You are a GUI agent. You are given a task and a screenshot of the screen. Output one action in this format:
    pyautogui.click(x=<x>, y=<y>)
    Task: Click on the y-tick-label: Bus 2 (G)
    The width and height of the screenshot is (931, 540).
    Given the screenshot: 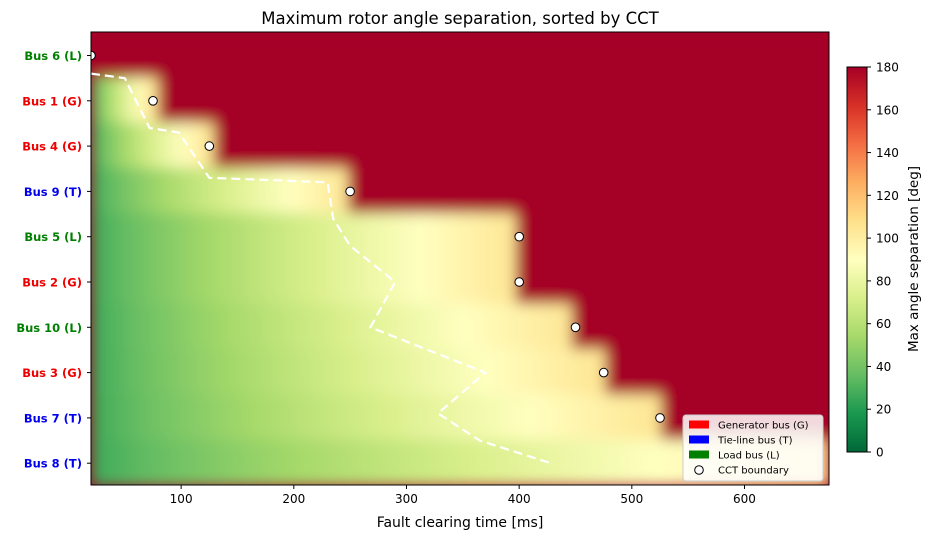 What is the action you would take?
    pyautogui.click(x=52, y=283)
    